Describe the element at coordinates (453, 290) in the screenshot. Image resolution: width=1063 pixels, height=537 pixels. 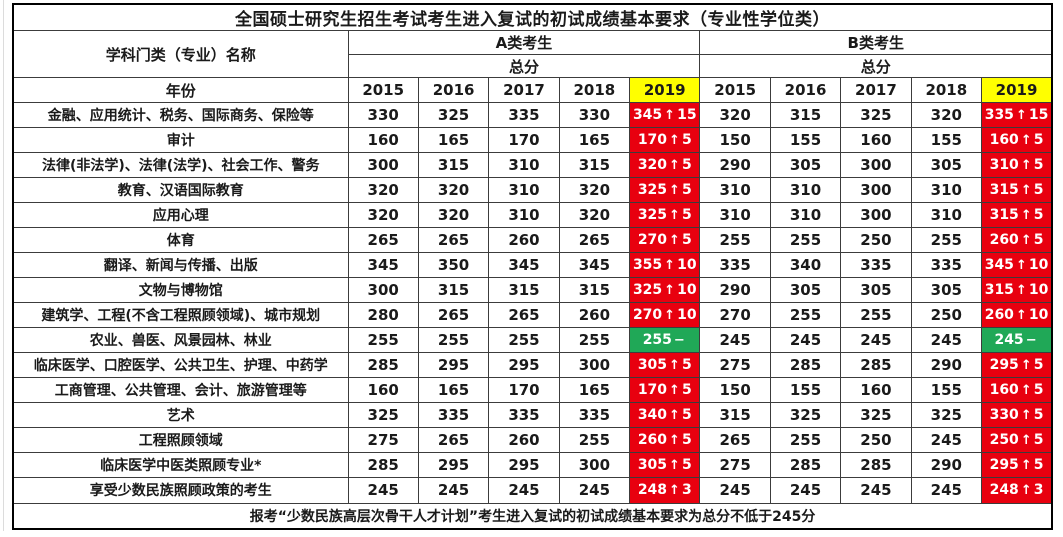
I see `score-a-2016: 315` at that location.